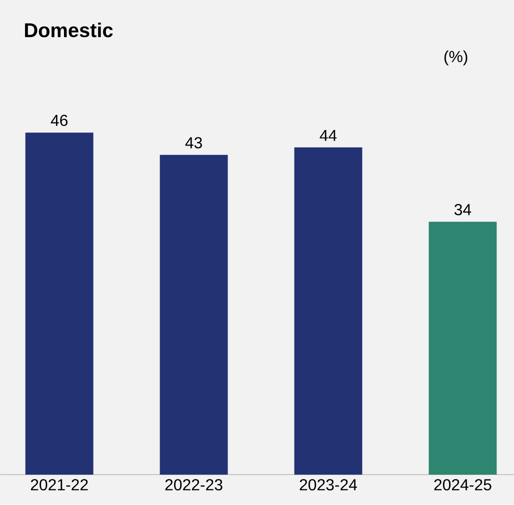 Image resolution: width=514 pixels, height=505 pixels. Describe the element at coordinates (329, 485) in the screenshot. I see `x-tick-label: 2023-24` at that location.